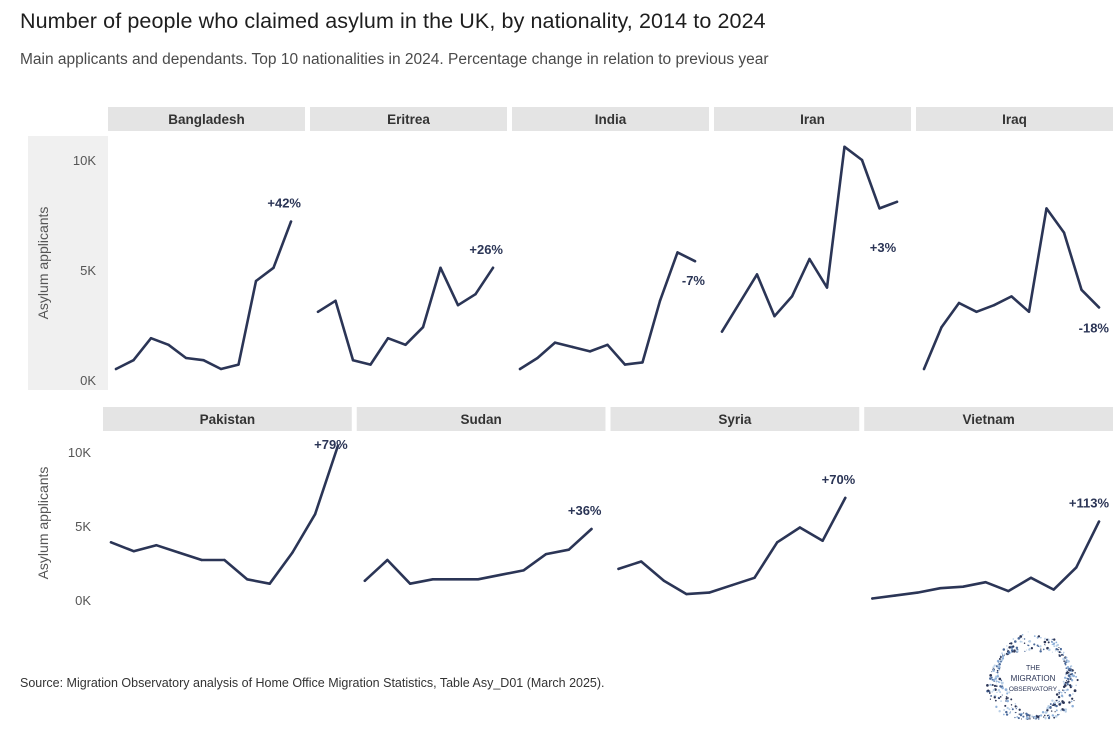 The width and height of the screenshot is (1116, 748). What do you see at coordinates (228, 419) in the screenshot?
I see `panel-title-pakistan: Pakistan` at bounding box center [228, 419].